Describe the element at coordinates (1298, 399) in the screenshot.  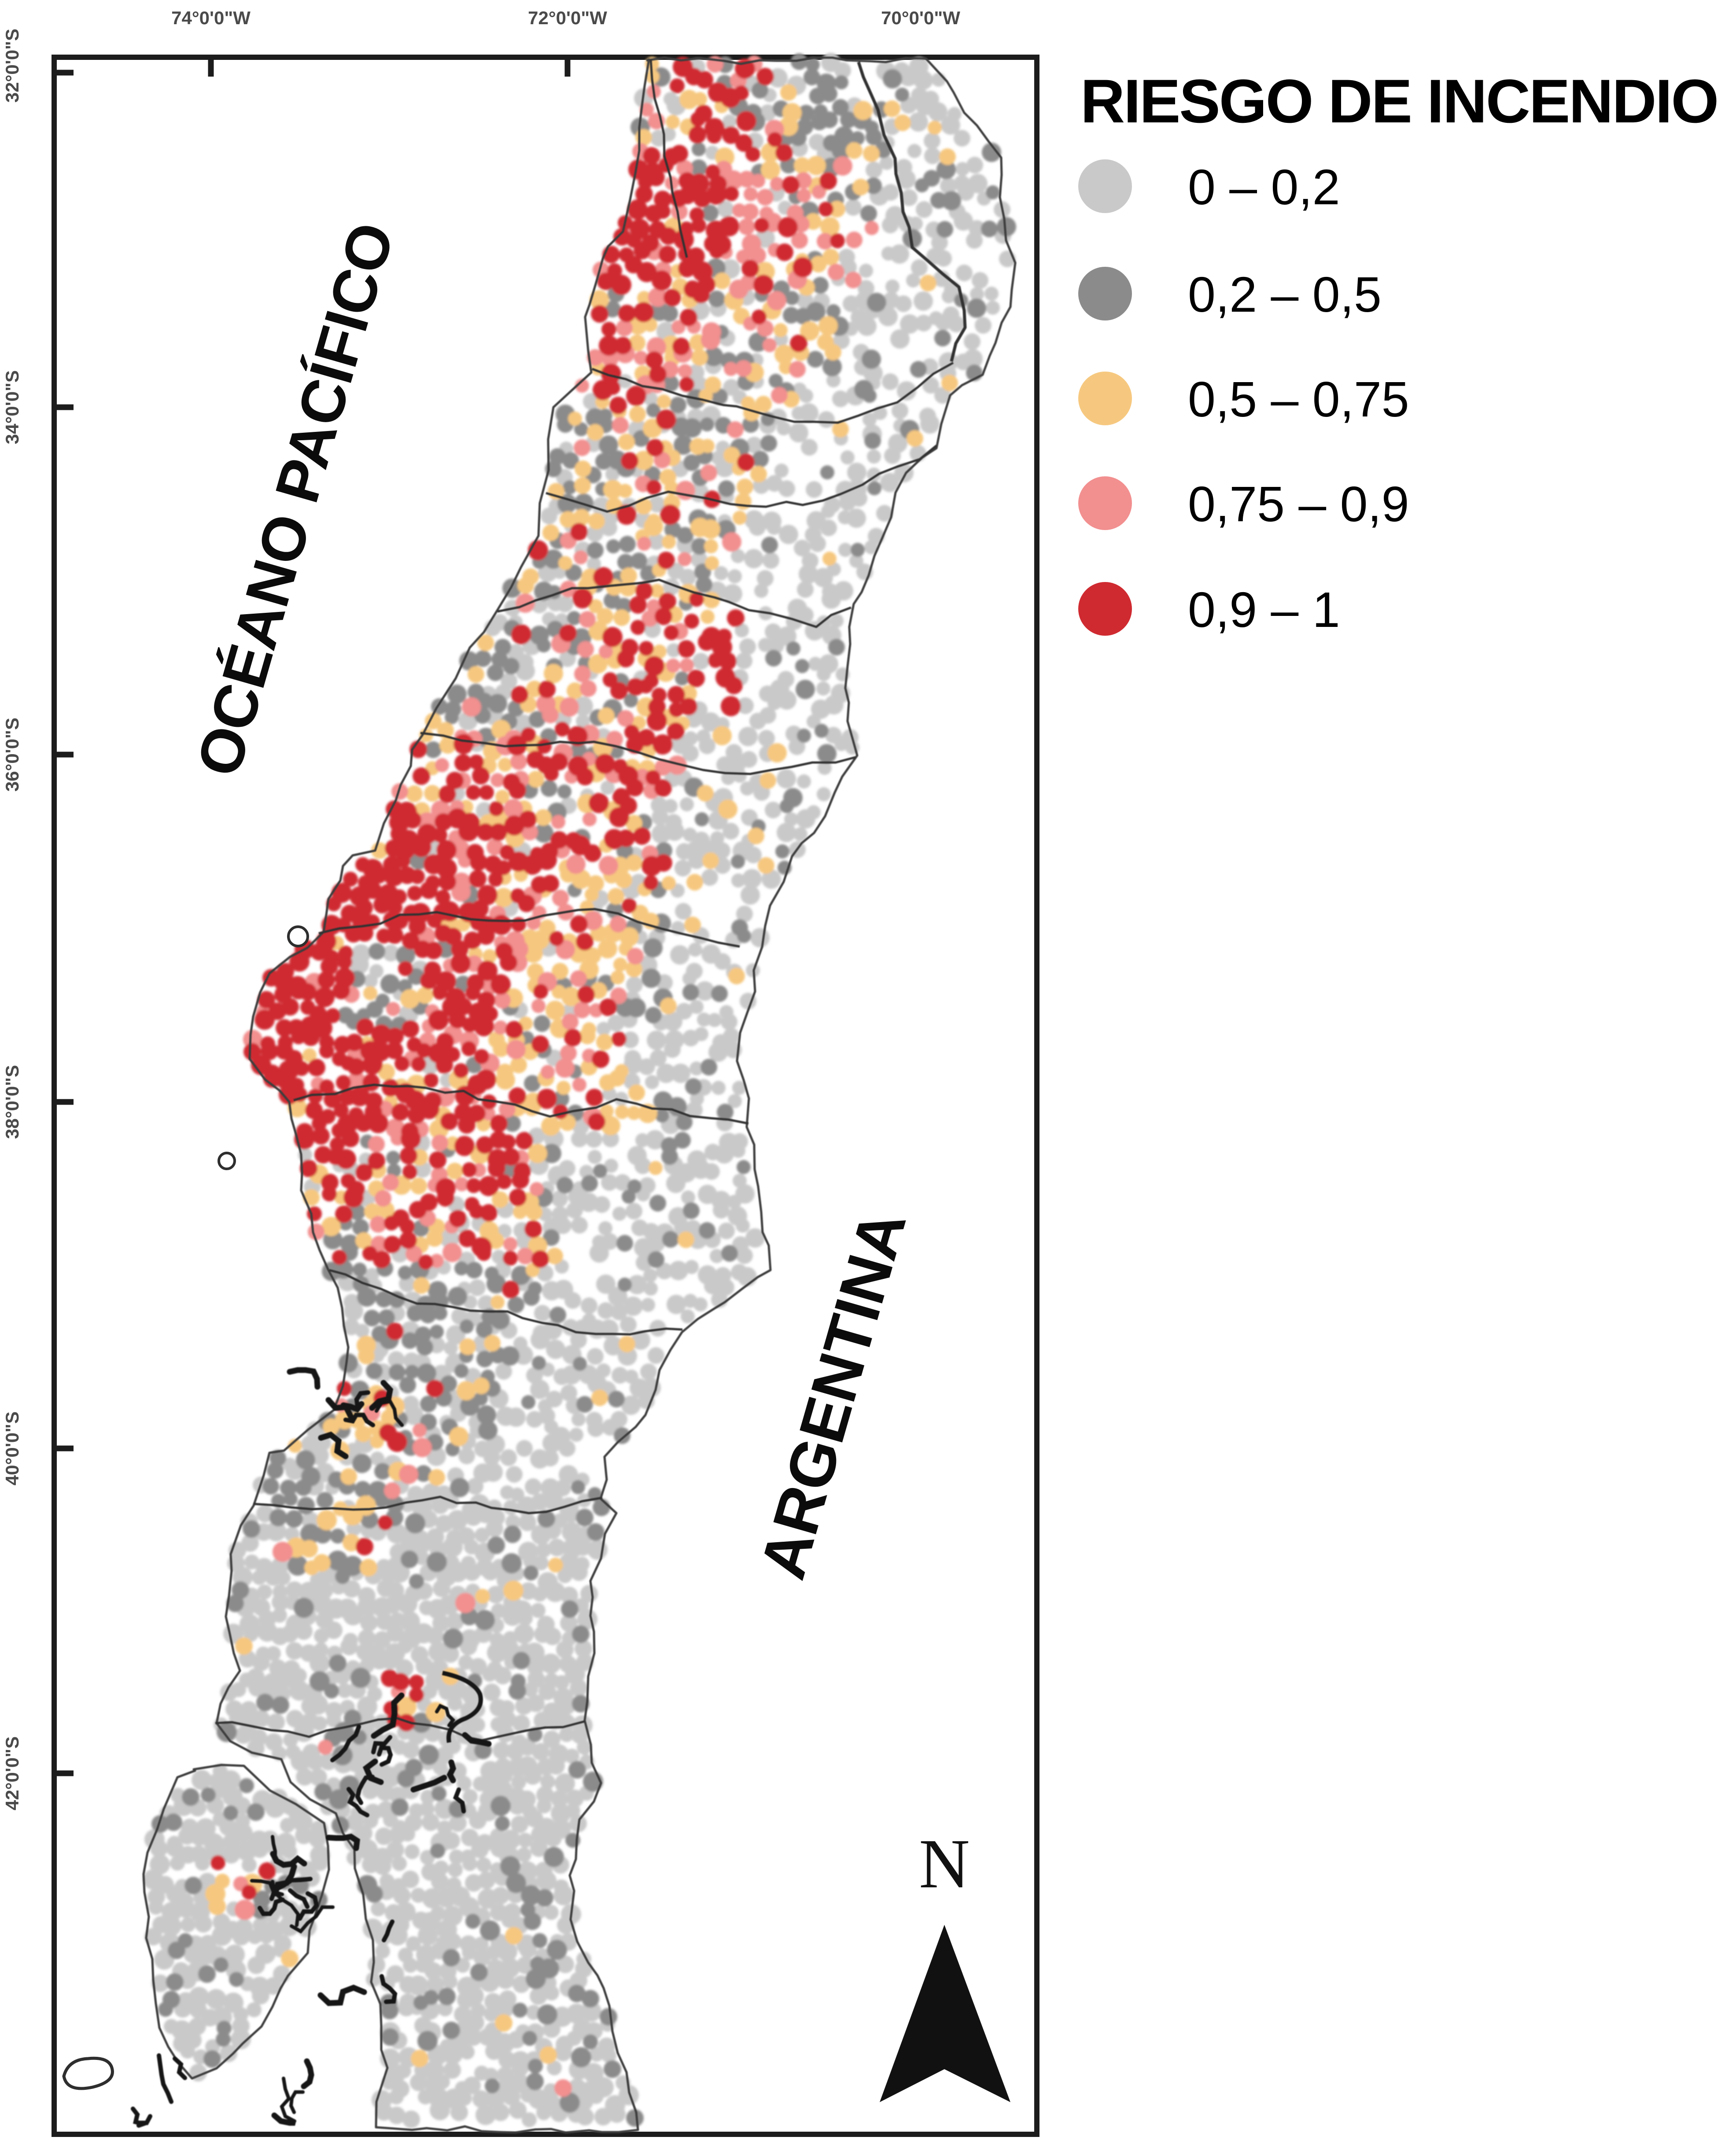
I see `svg-text: 0,5 – 0,75` at that location.